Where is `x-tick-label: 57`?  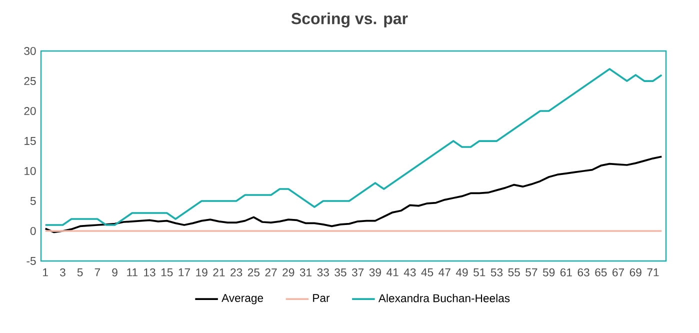
x-tick-label: 57 is located at coordinates (532, 272).